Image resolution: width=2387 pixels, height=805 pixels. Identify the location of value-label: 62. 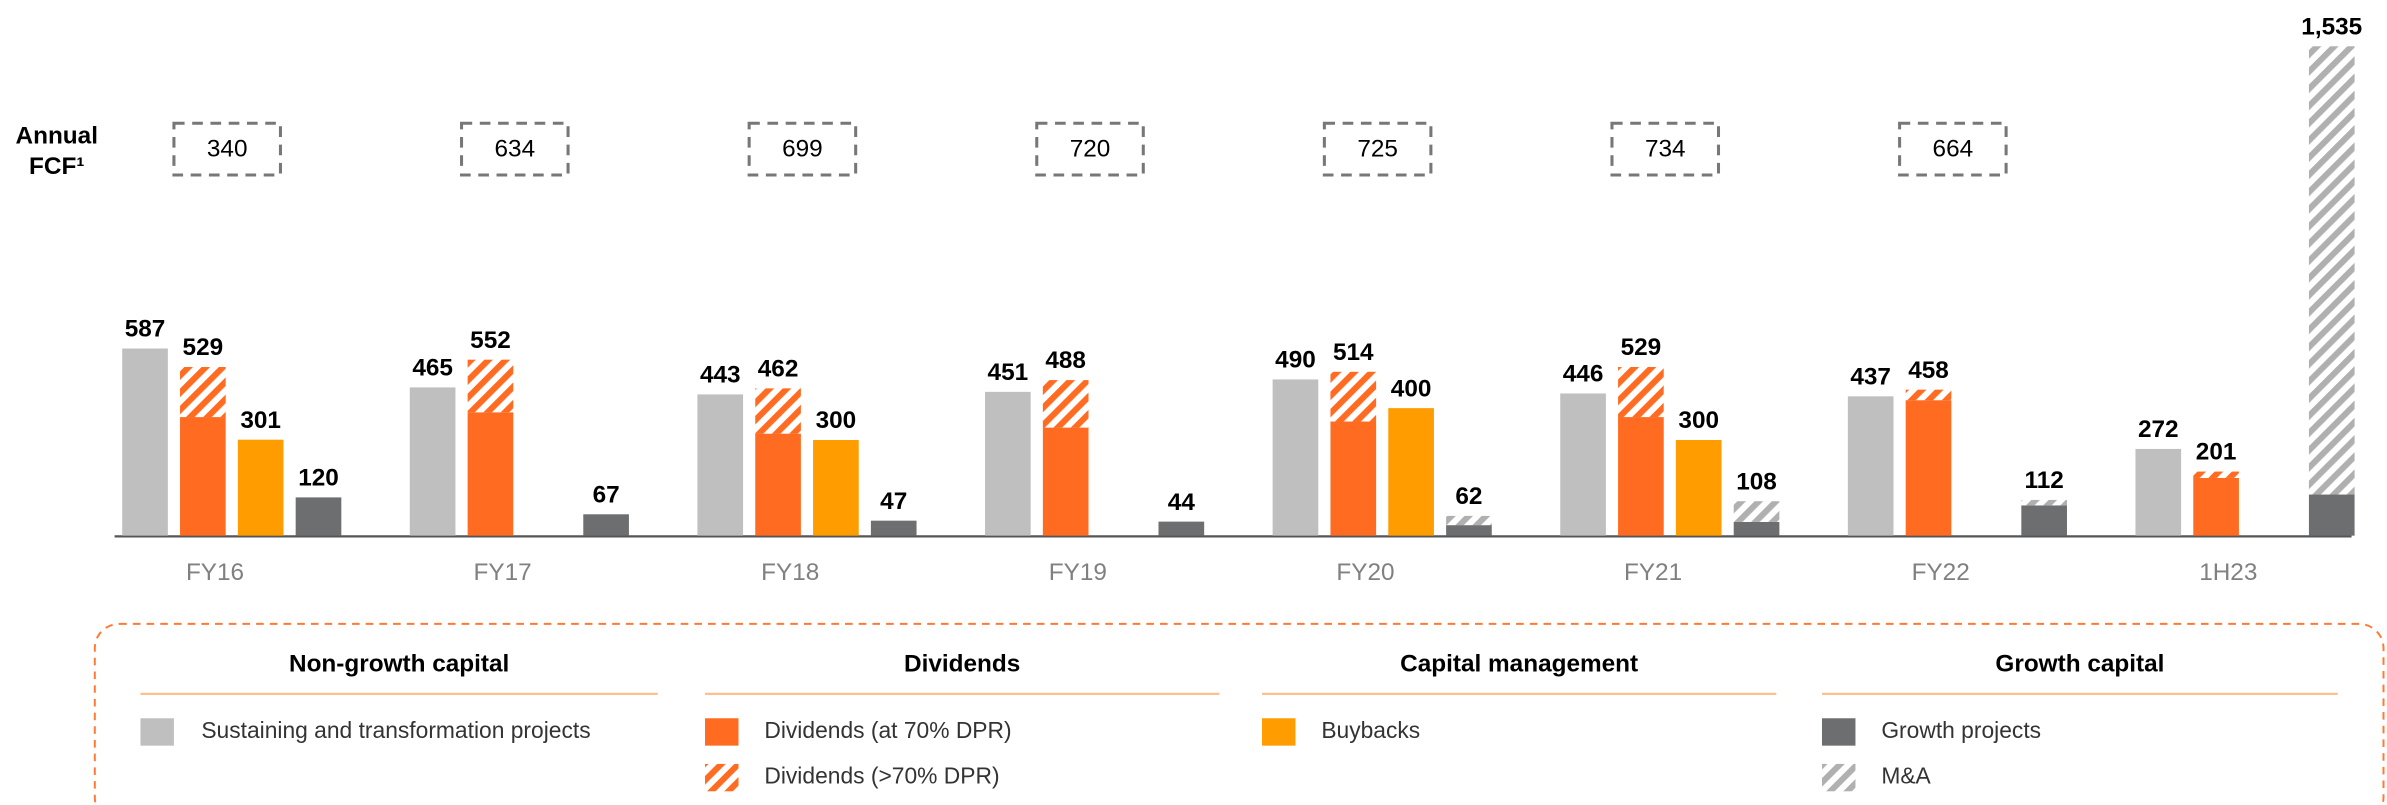
(1468, 496).